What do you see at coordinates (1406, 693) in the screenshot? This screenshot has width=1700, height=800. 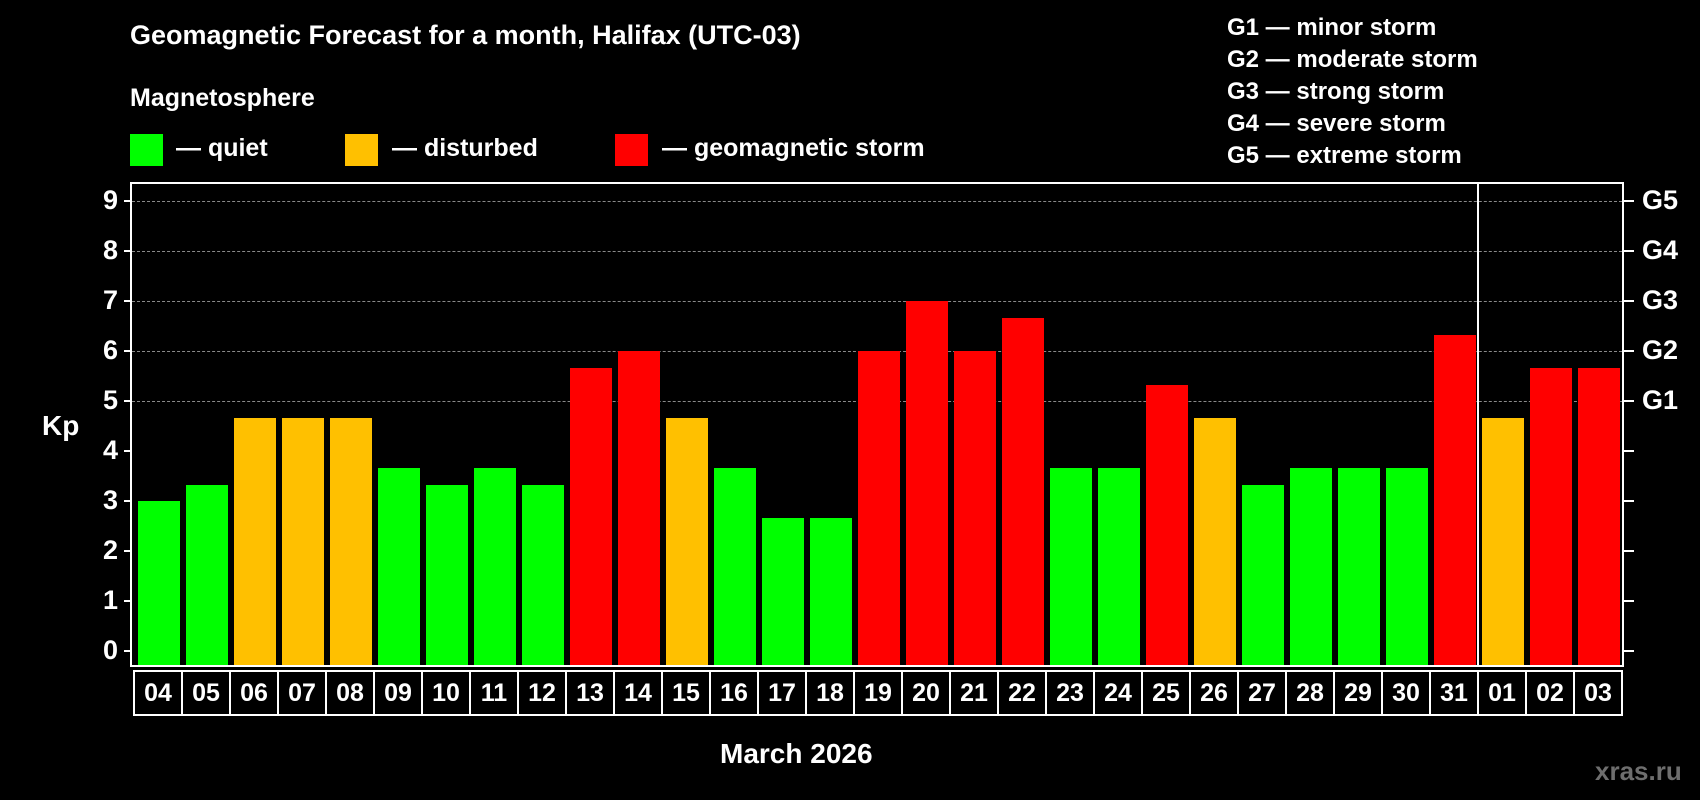 I see `x-tick-label: 30` at bounding box center [1406, 693].